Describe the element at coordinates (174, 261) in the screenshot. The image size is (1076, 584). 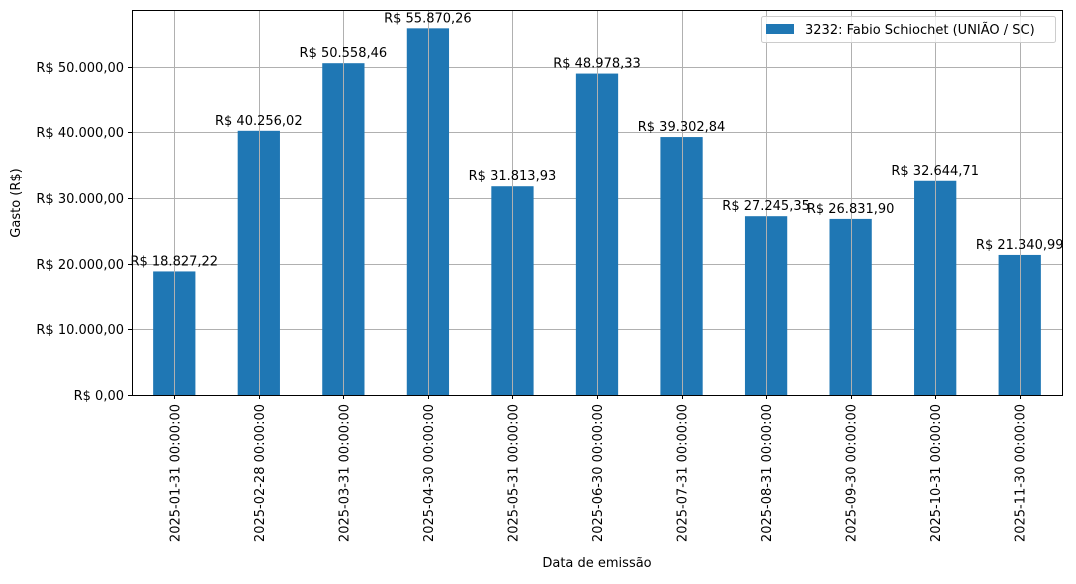
I see `data-label: R$ 18.827,22` at that location.